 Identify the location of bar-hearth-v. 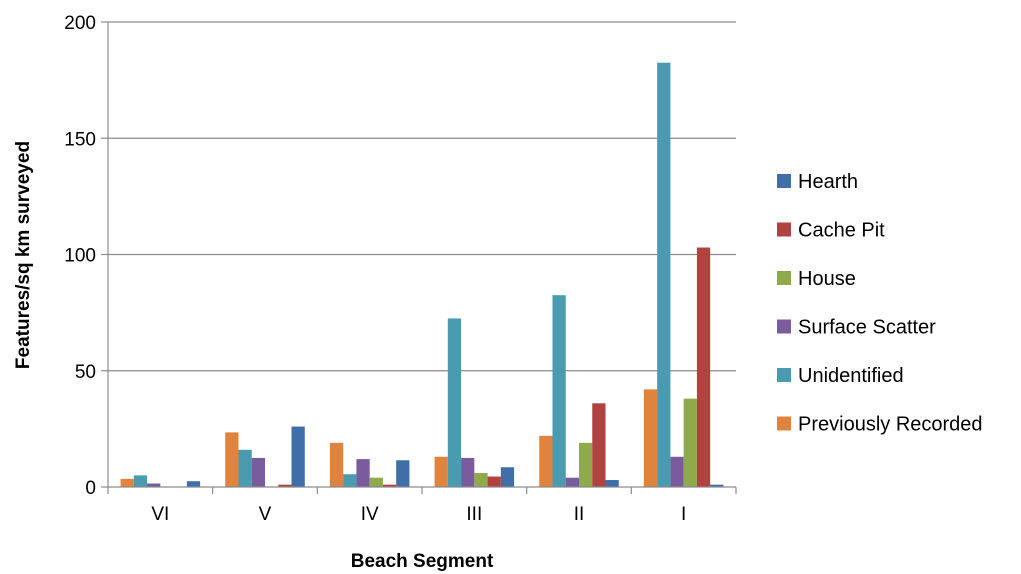
(298, 456).